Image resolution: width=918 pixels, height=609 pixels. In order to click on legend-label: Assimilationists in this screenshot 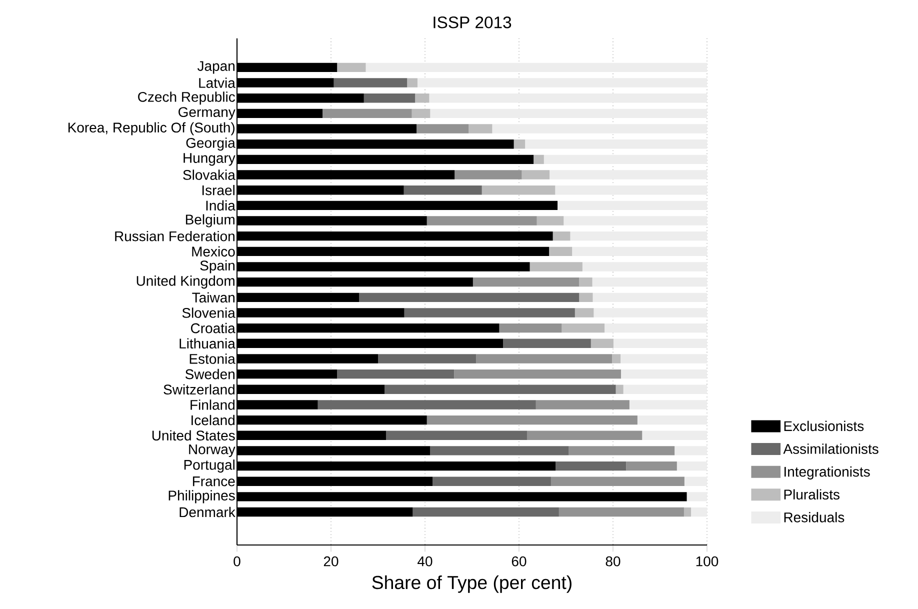, I will do `click(830, 449)`.